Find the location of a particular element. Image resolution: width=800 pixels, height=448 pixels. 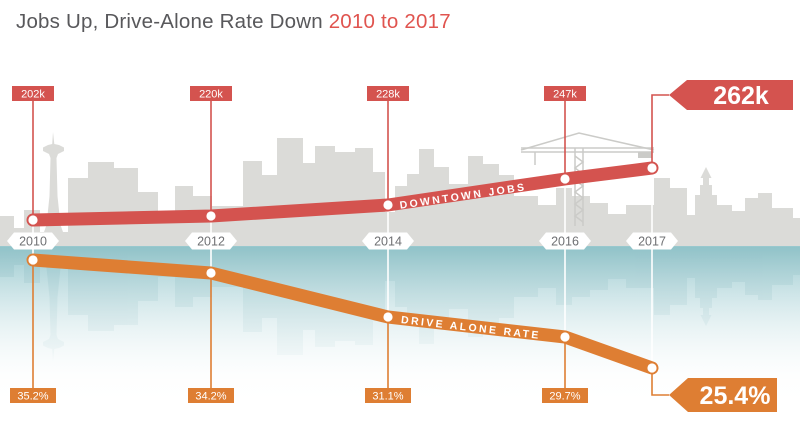

year-label: 2017 is located at coordinates (652, 242).